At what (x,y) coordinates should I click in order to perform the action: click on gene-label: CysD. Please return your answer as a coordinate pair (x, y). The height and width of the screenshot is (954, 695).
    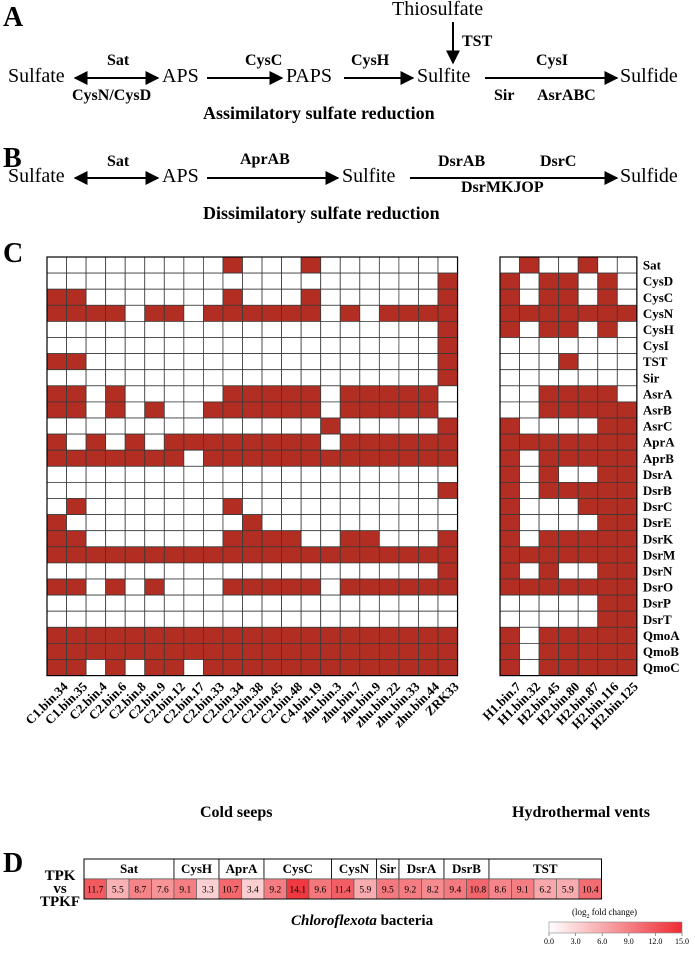
    Looking at the image, I should click on (658, 281).